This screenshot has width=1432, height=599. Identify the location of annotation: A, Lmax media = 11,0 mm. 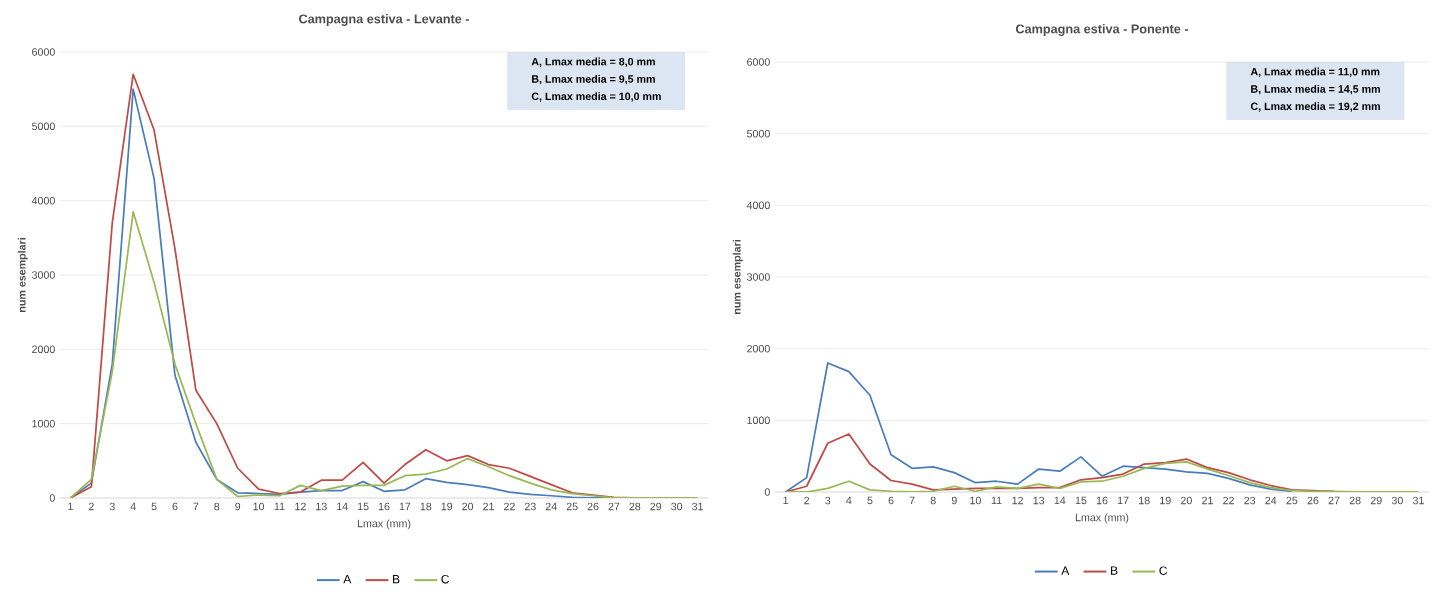
(1315, 72).